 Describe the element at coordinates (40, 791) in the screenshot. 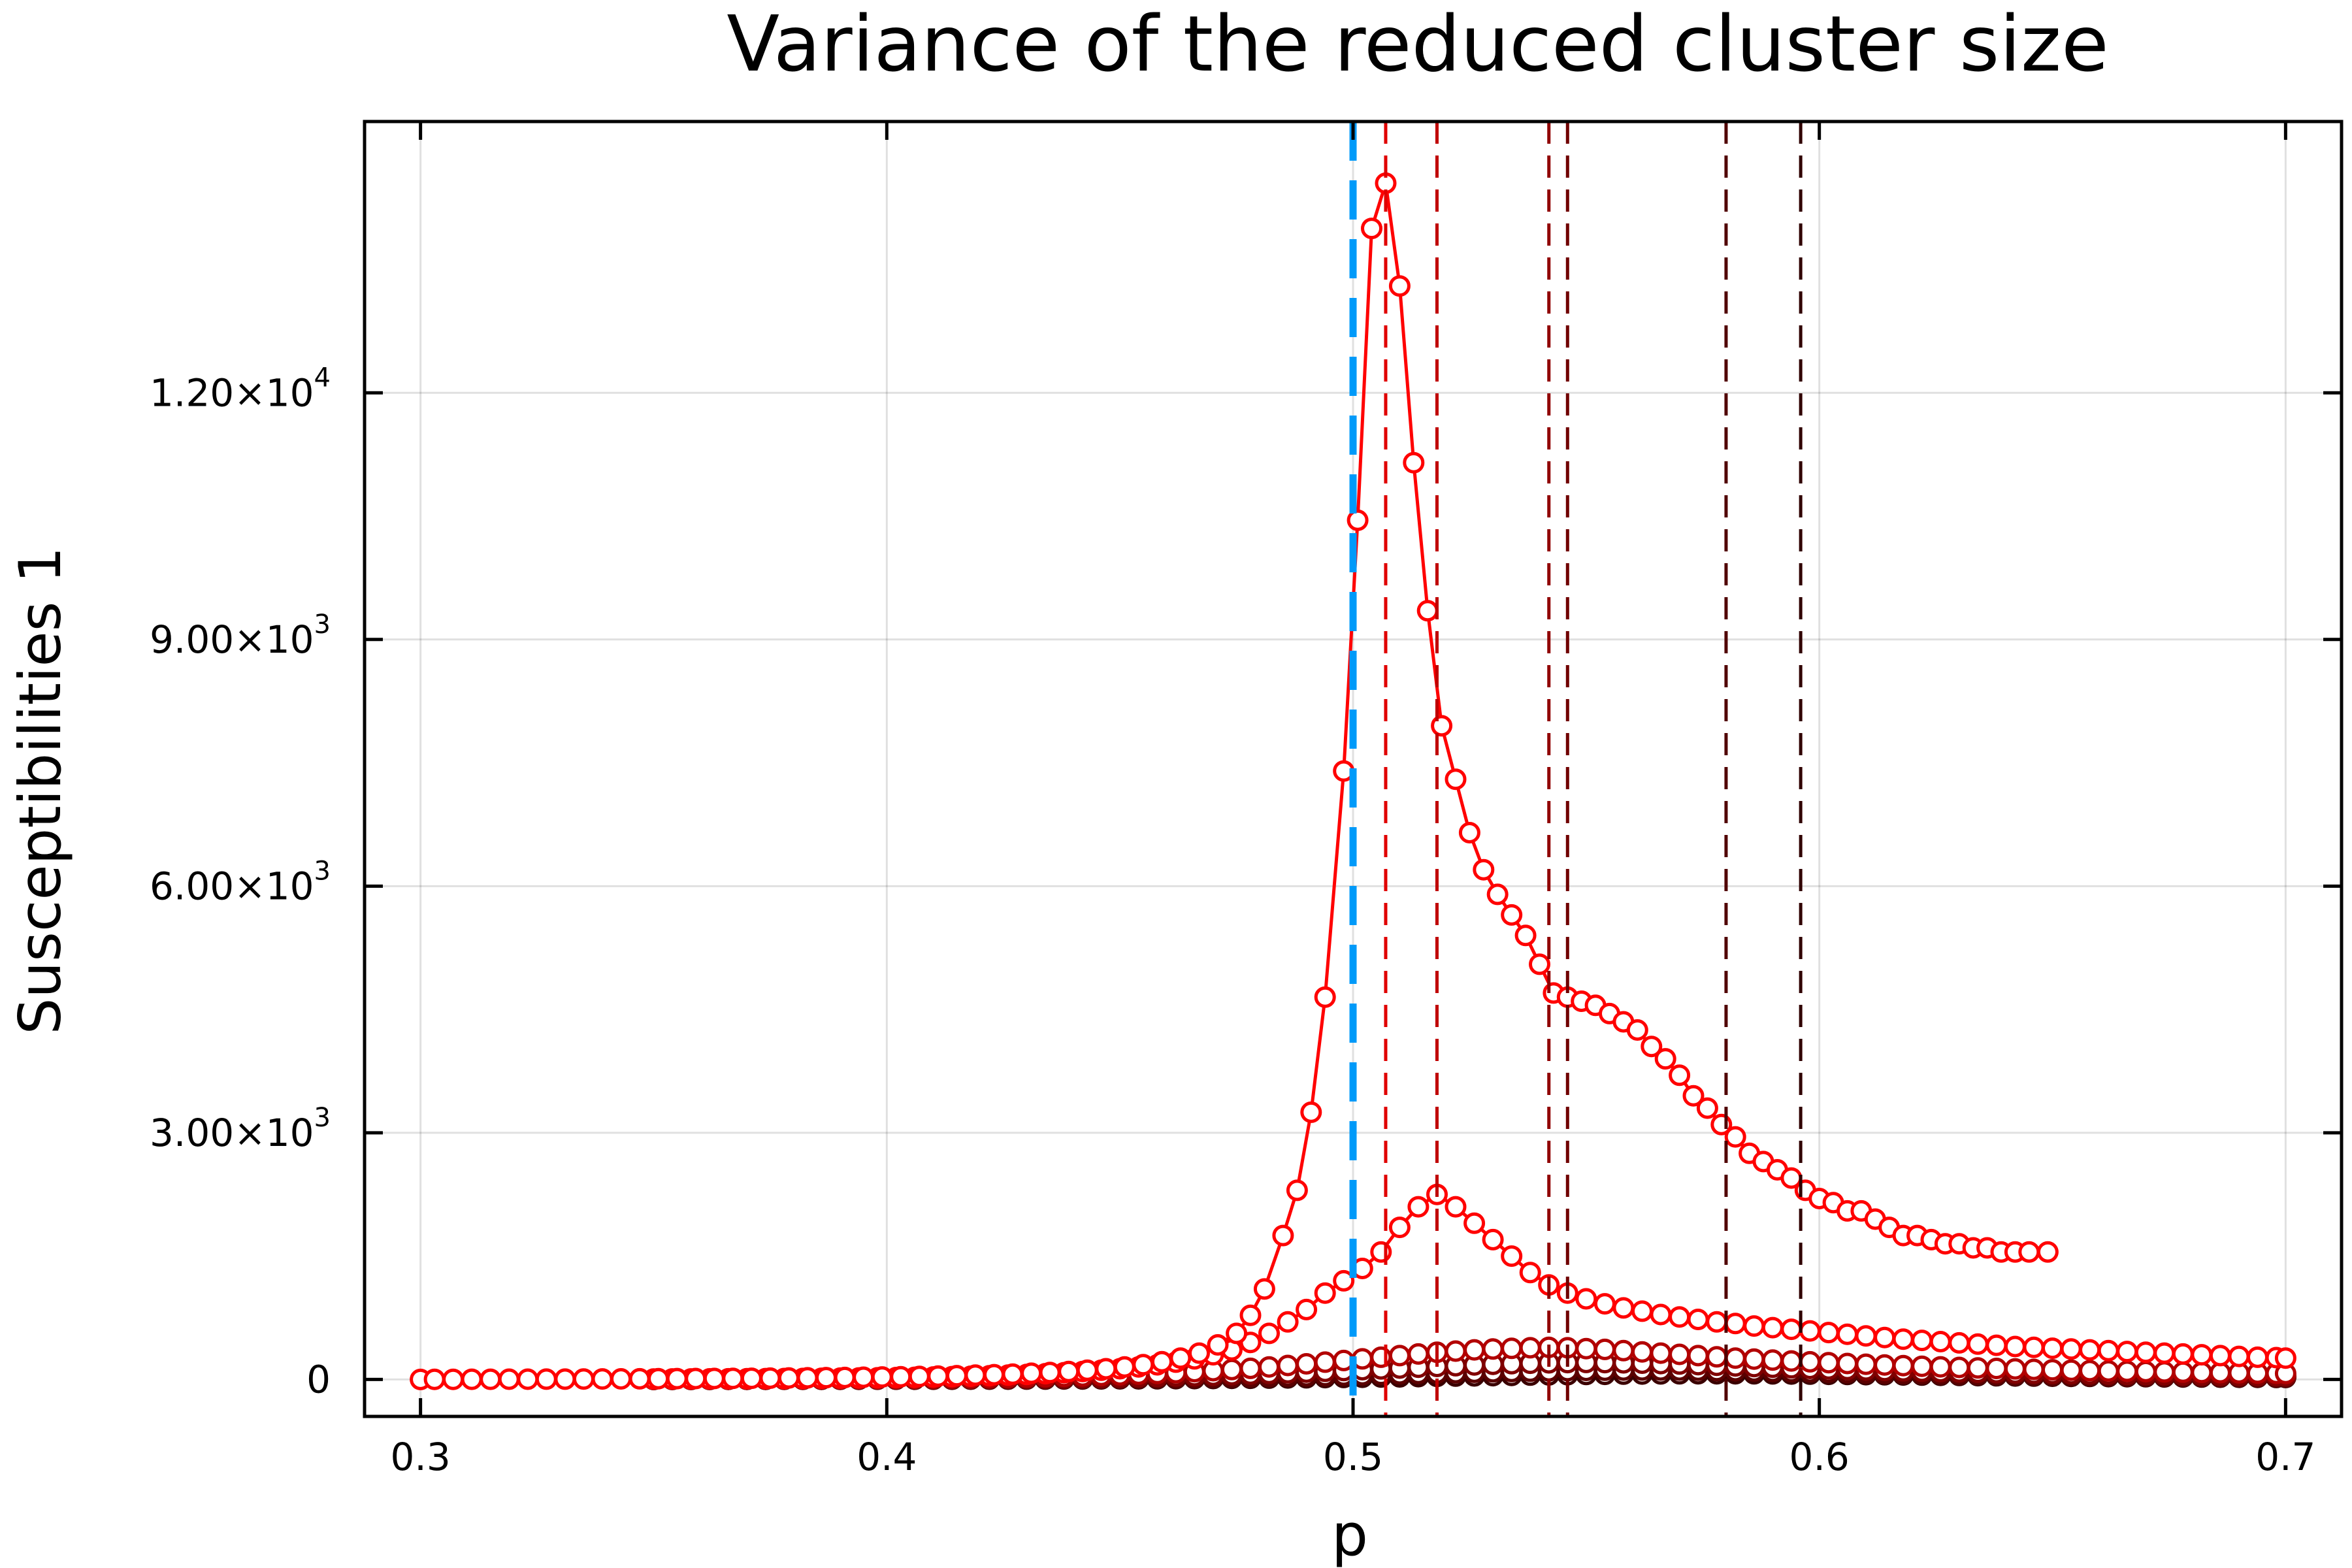

I see `y-axis-label: Susceptibilities 1` at that location.